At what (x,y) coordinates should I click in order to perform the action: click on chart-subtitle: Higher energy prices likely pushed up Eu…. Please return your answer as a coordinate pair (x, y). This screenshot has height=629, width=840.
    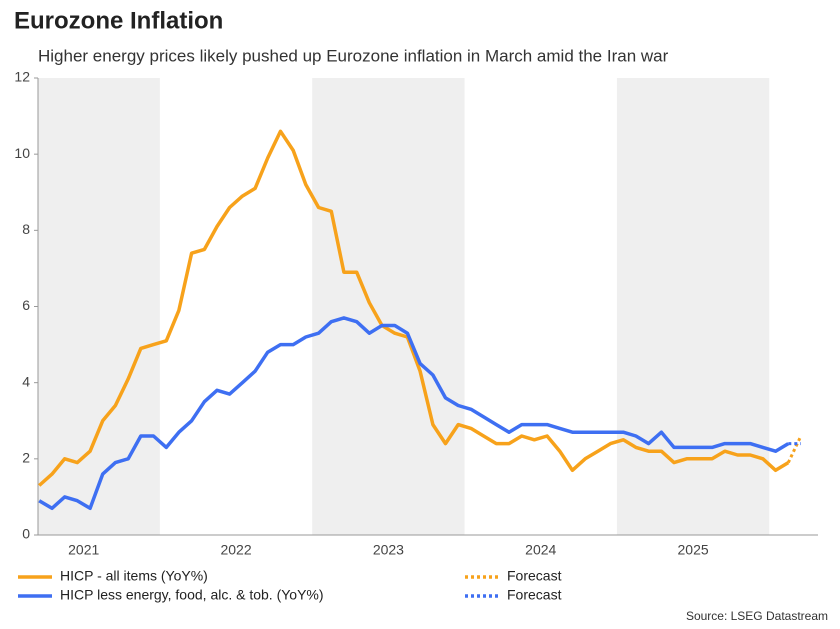
    Looking at the image, I should click on (353, 55).